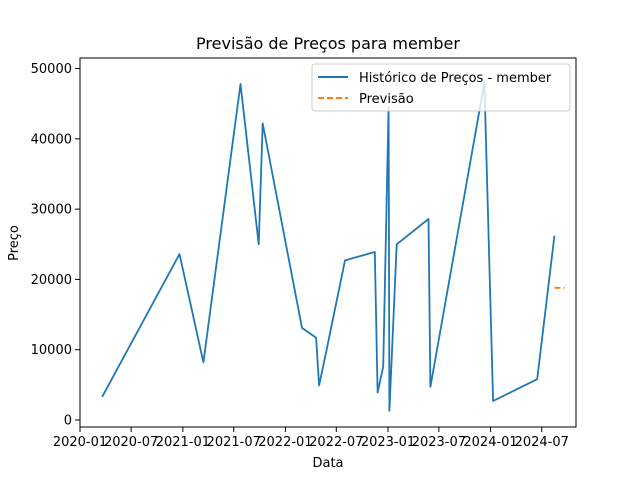 The width and height of the screenshot is (640, 480). Describe the element at coordinates (234, 442) in the screenshot. I see `x-tick-label: 2021-07` at that location.